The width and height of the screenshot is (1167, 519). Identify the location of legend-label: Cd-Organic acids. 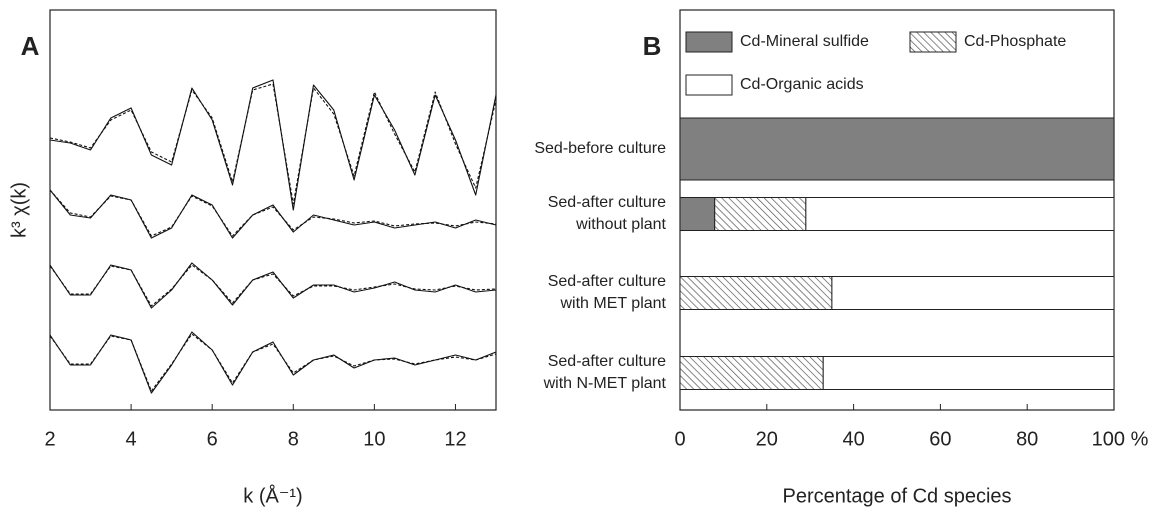
(802, 84).